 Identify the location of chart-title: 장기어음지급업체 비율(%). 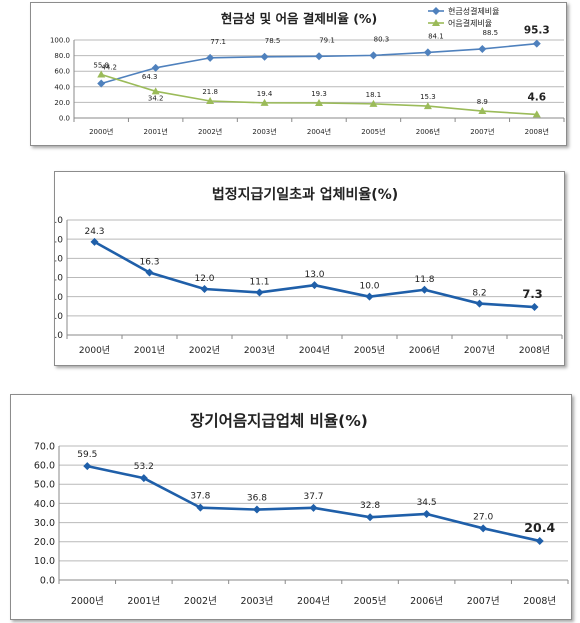
(279, 421).